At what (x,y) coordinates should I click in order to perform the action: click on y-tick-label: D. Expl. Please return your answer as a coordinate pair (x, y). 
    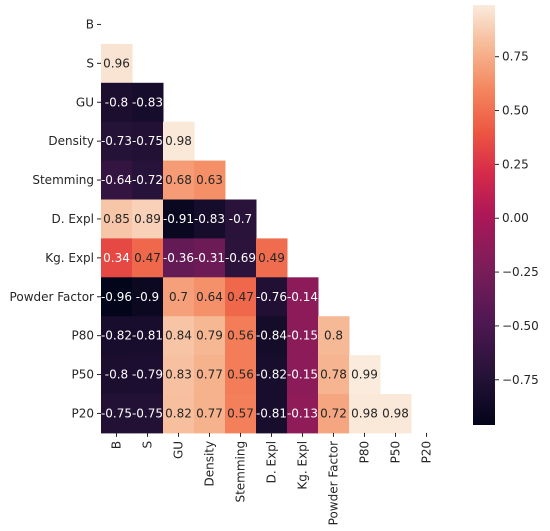
    Looking at the image, I should click on (72, 219).